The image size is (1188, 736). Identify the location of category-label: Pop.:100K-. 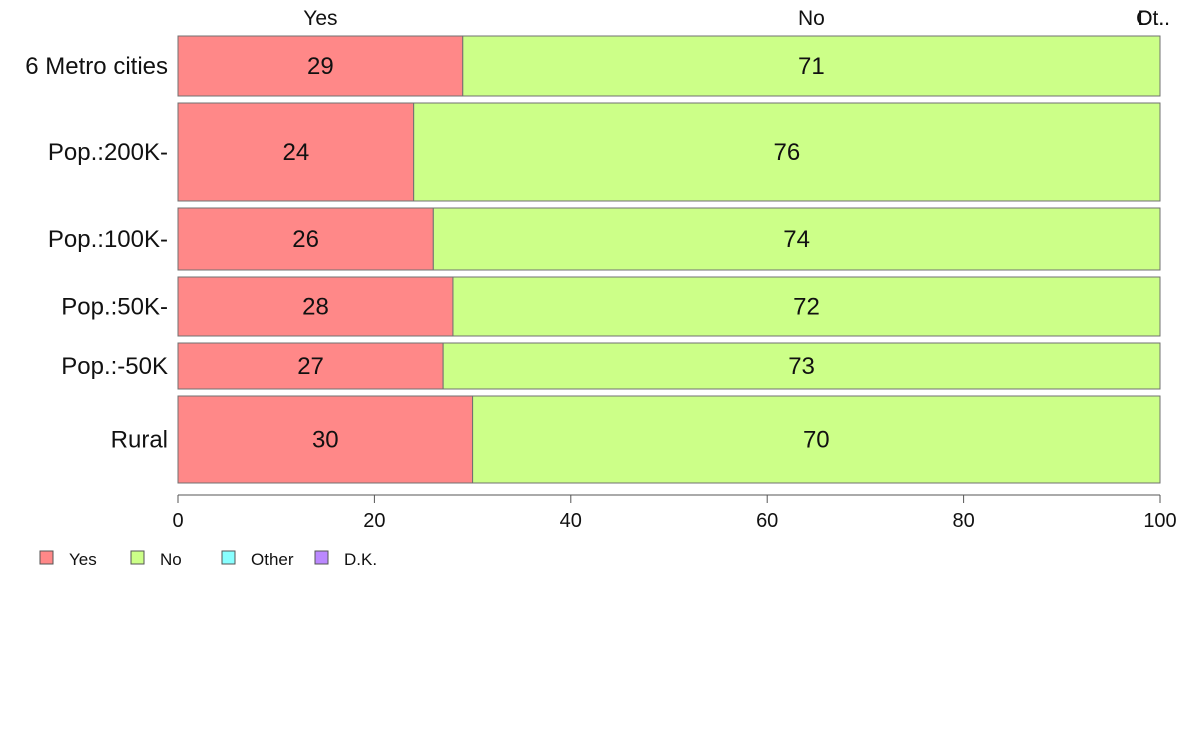
(108, 239).